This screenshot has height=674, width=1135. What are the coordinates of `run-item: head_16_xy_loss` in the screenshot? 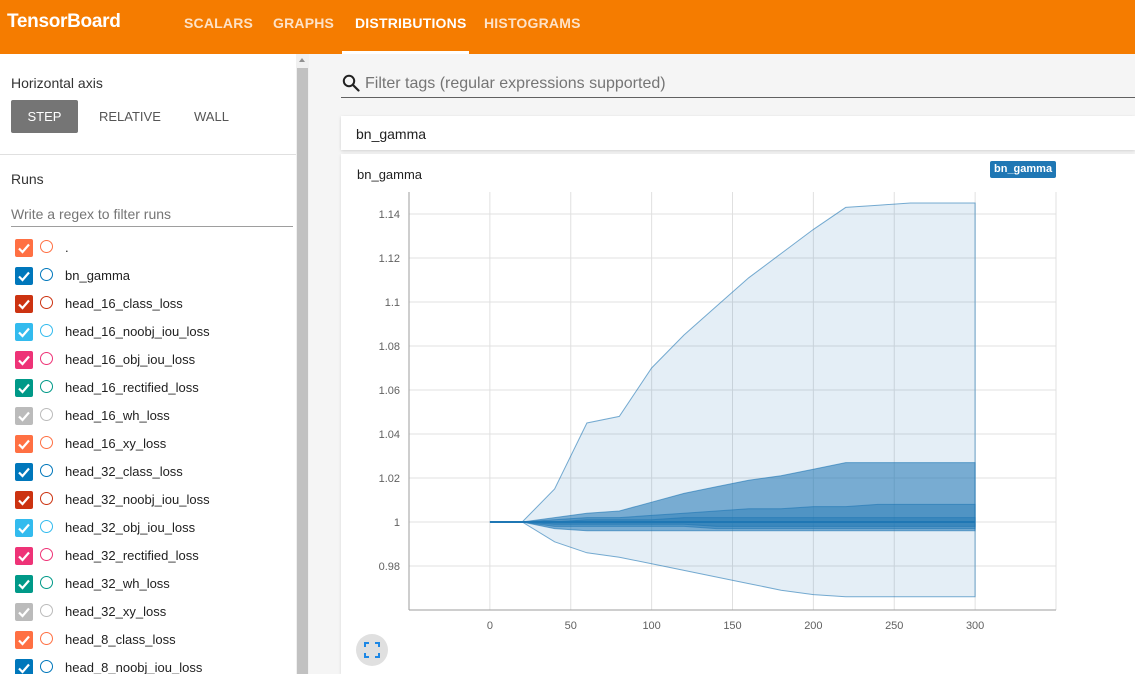 It's located at (155, 443).